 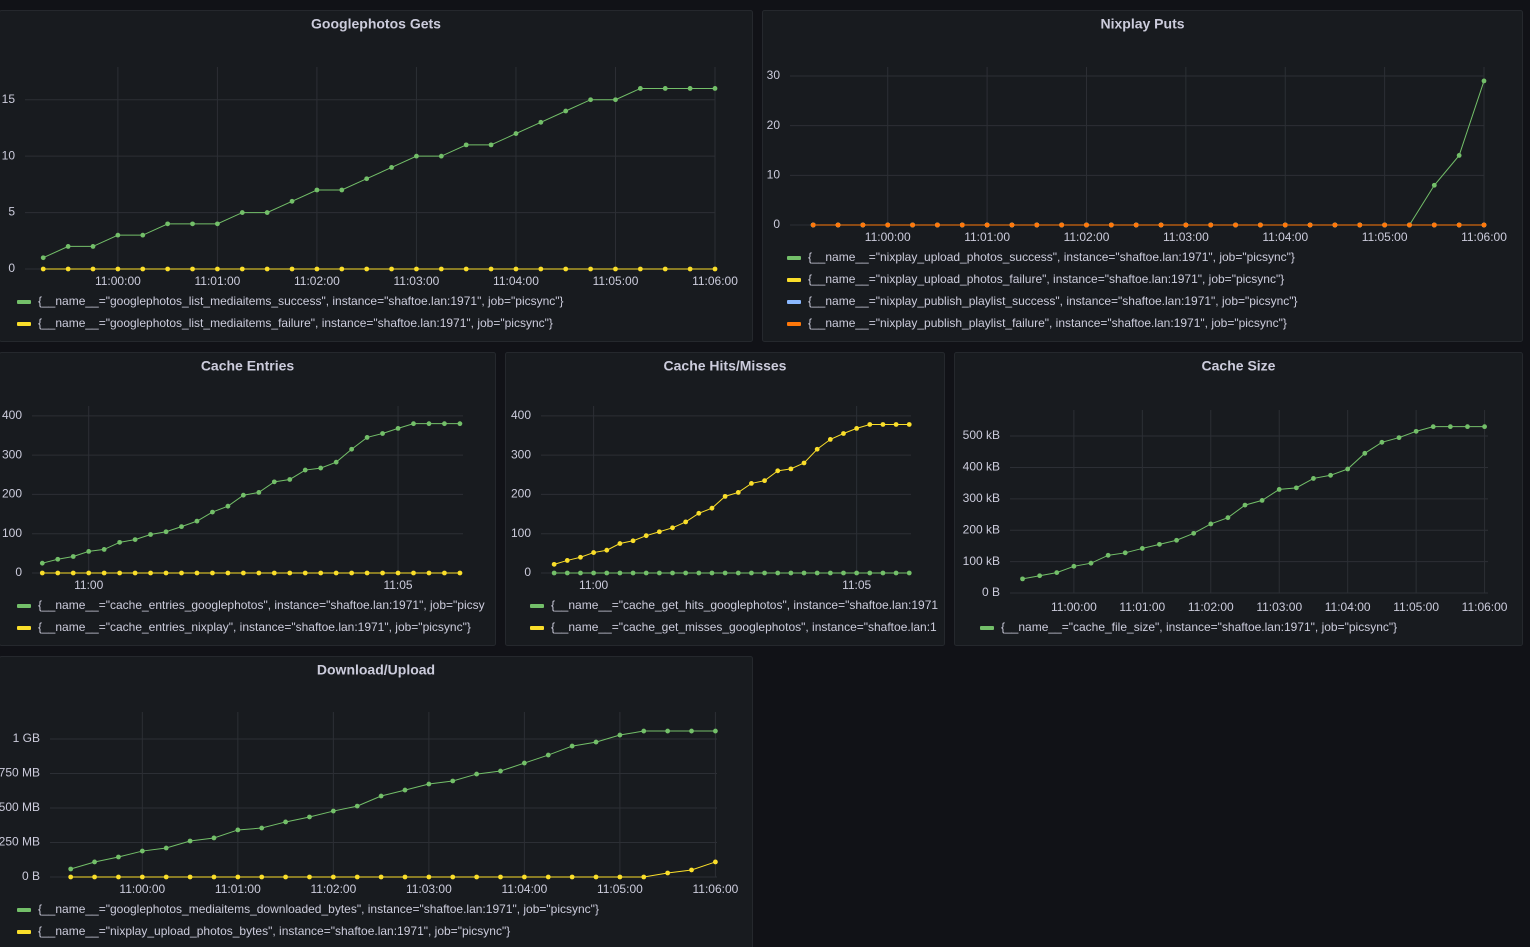 What do you see at coordinates (11, 212) in the screenshot?
I see `y-tick-label: 5` at bounding box center [11, 212].